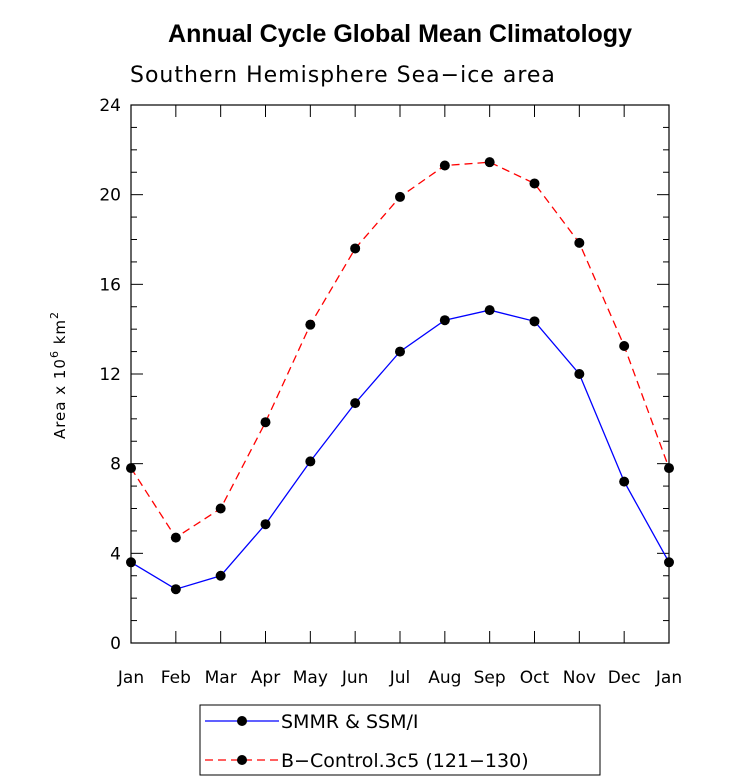 The image size is (733, 783). I want to click on y-tick-label: 8, so click(115, 465).